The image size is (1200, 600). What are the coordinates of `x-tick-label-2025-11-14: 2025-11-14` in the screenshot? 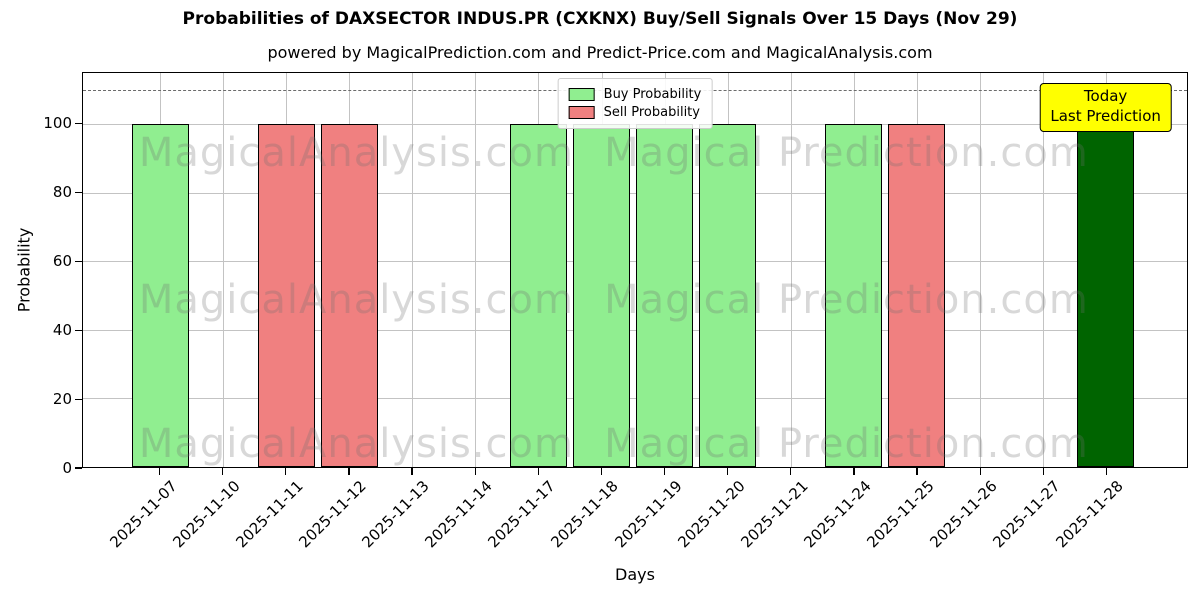 It's located at (458, 514).